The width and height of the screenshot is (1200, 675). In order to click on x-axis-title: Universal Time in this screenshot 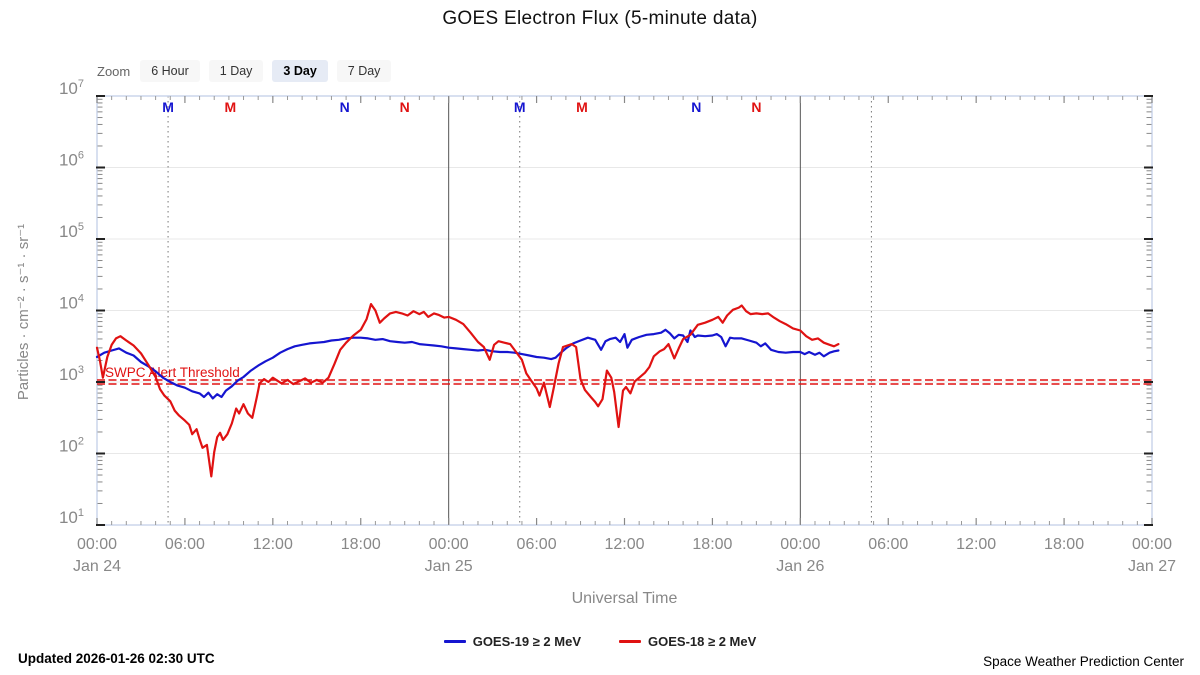, I will do `click(624, 598)`.